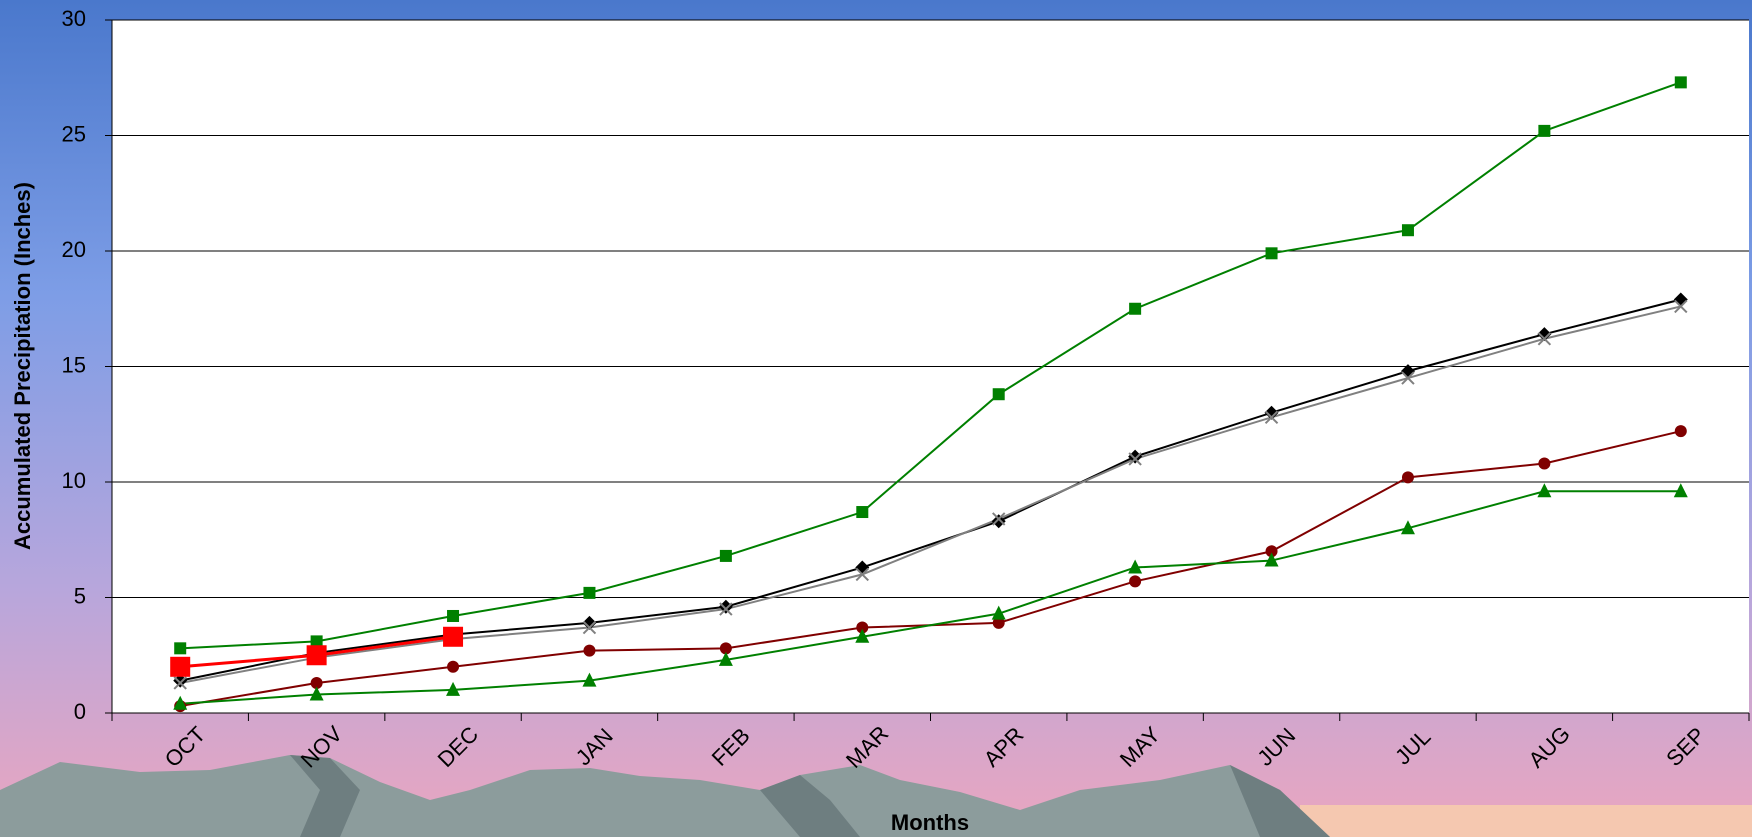  I want to click on y-axis-title: Accumulated Precipitation (Inches), so click(22, 366).